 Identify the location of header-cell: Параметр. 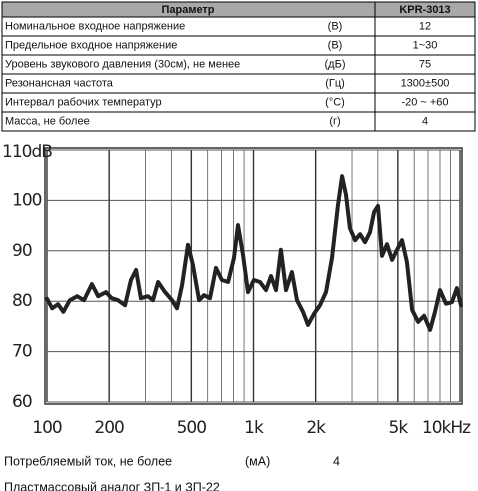
(187, 10).